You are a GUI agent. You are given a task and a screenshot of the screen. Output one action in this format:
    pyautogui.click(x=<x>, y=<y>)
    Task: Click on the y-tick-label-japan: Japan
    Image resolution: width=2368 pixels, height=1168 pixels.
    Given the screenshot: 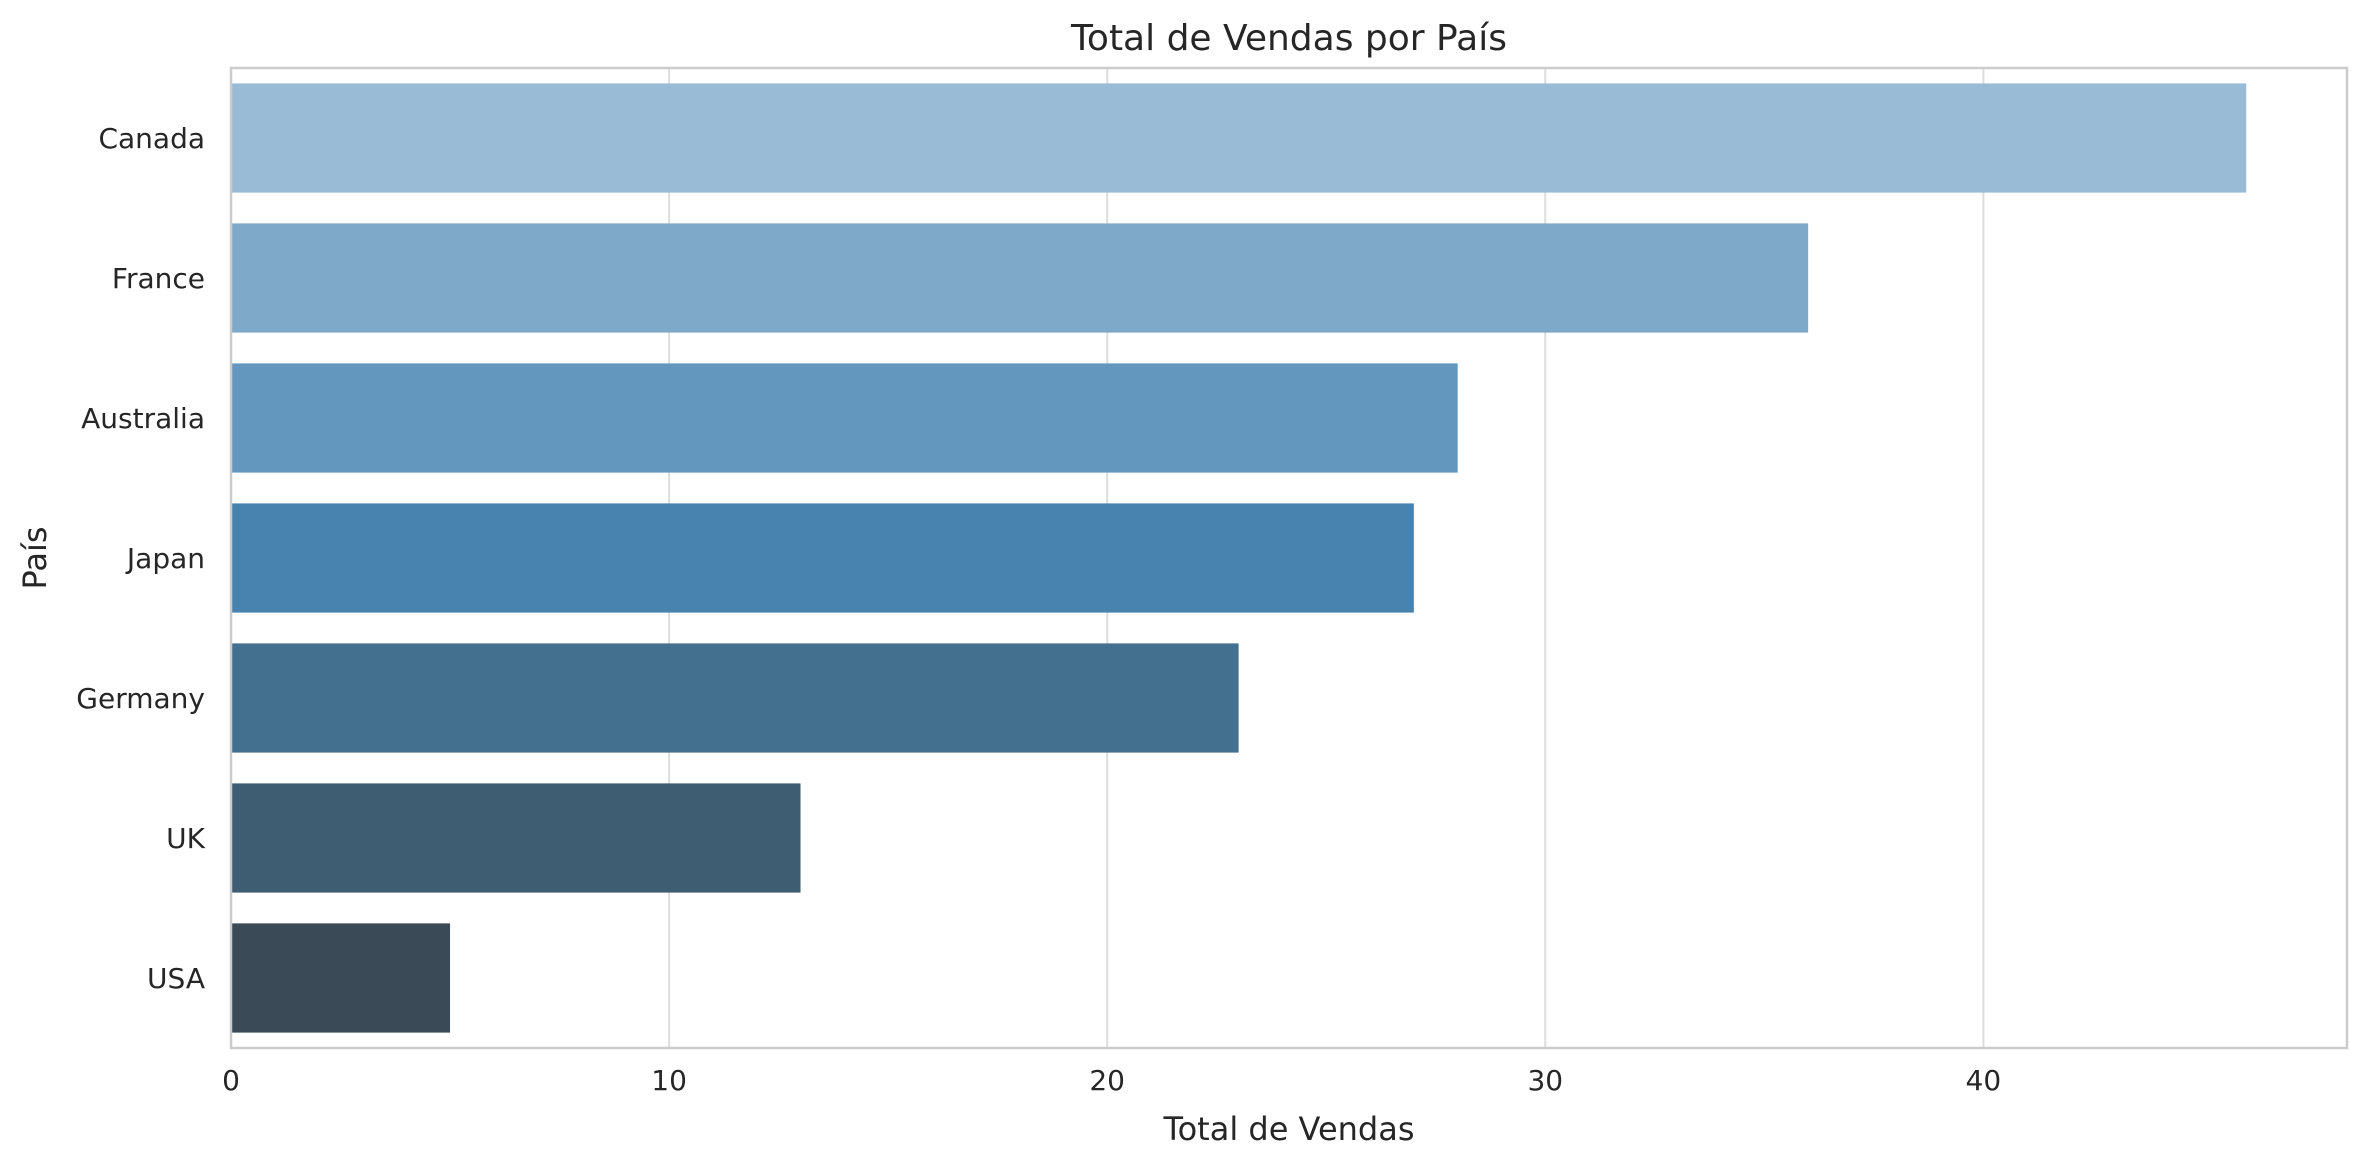 What is the action you would take?
    pyautogui.click(x=165, y=558)
    